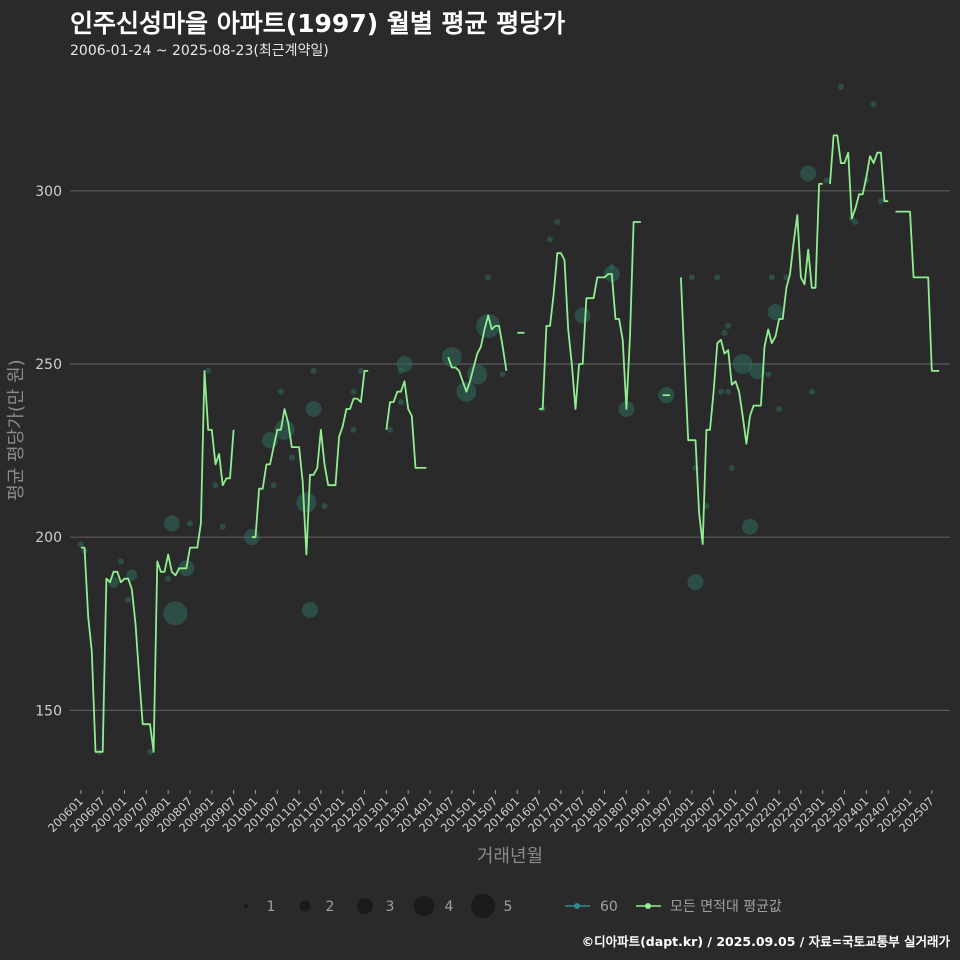 This screenshot has width=960, height=960. I want to click on legend-avg-marker, so click(648, 906).